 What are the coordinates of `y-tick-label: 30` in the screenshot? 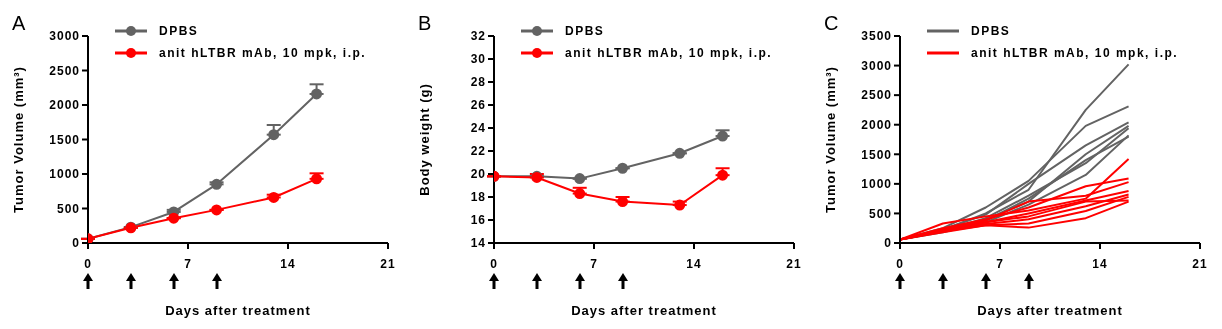 It's located at (478, 59).